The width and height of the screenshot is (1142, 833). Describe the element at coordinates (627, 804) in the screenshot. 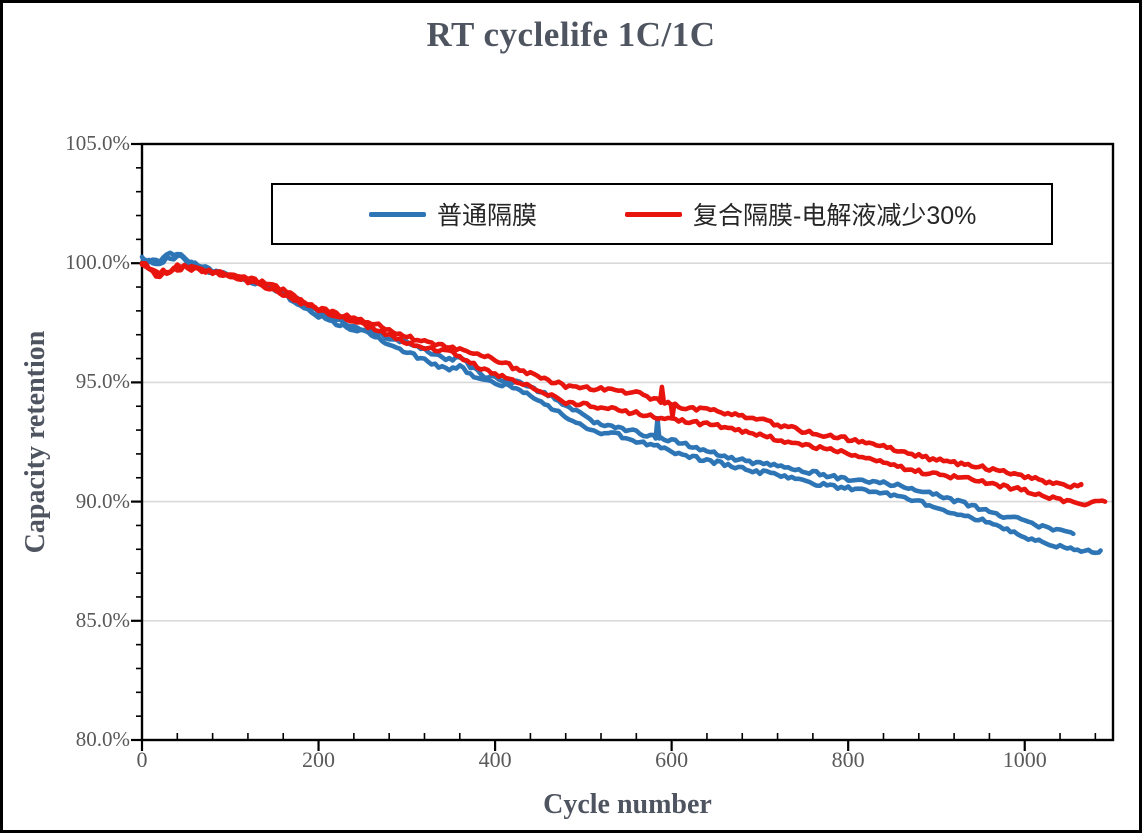

I see `x-axis-title: Cycle number` at that location.